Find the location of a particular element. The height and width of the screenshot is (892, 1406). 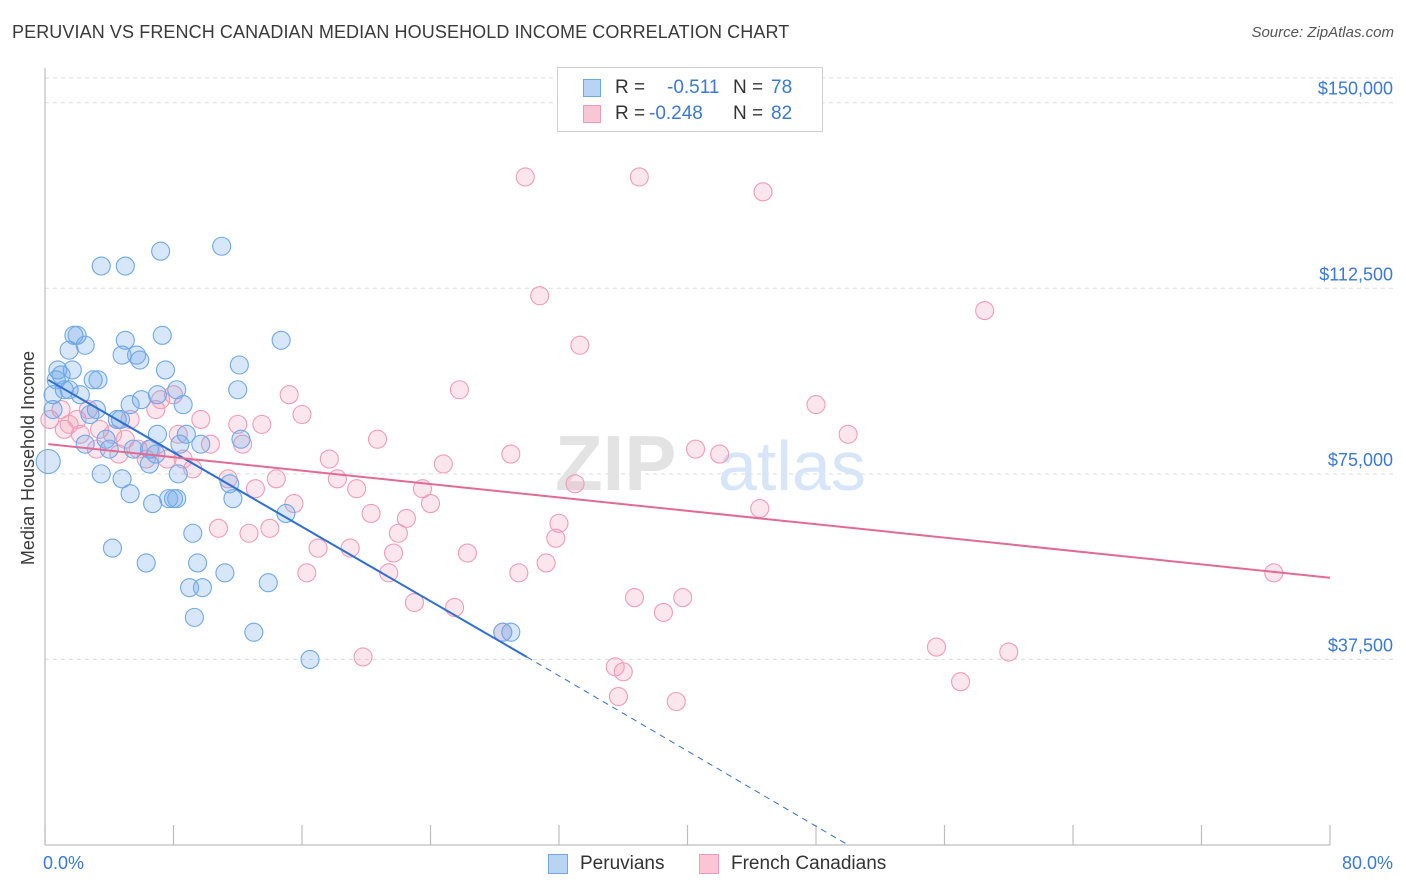

trend-line-peruvians is located at coordinates (287, 518).